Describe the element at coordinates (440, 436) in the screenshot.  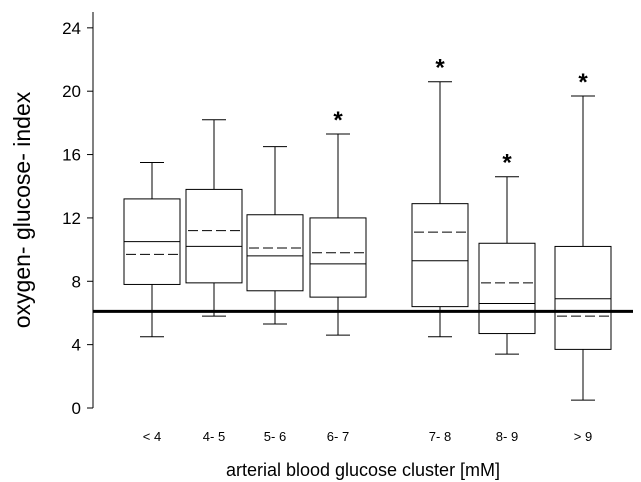
I see `x-tick-label: 7- 8` at that location.